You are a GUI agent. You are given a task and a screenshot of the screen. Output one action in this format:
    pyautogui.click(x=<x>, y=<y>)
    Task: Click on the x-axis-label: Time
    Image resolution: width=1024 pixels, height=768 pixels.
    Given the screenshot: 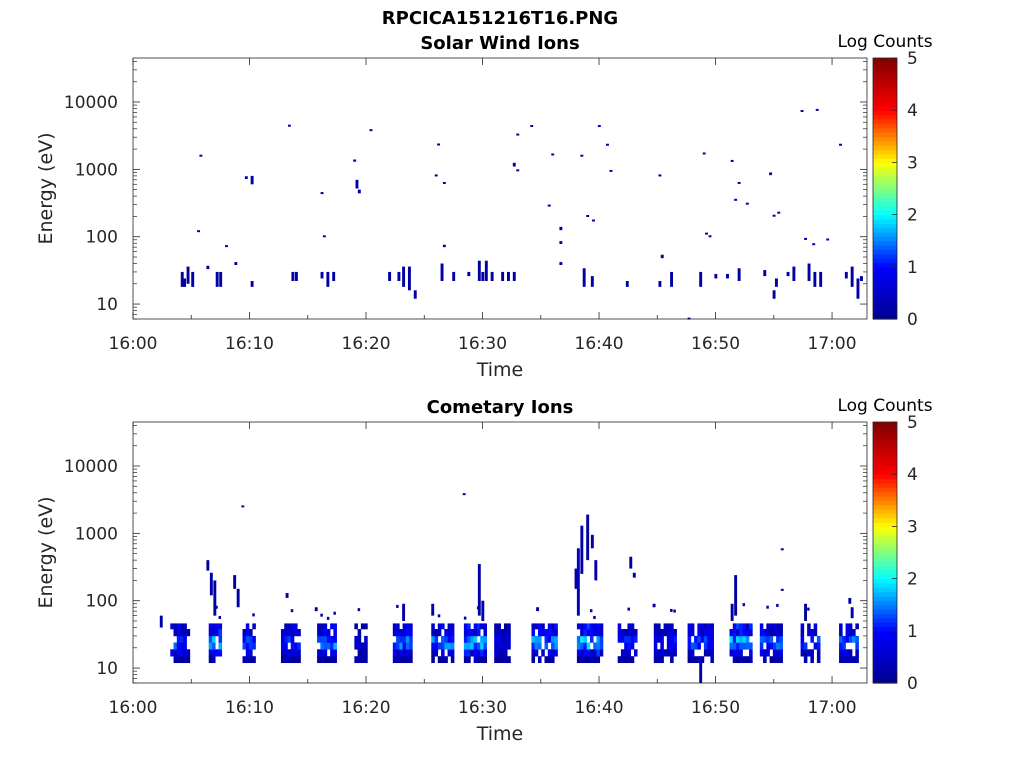 What is the action you would take?
    pyautogui.click(x=500, y=370)
    